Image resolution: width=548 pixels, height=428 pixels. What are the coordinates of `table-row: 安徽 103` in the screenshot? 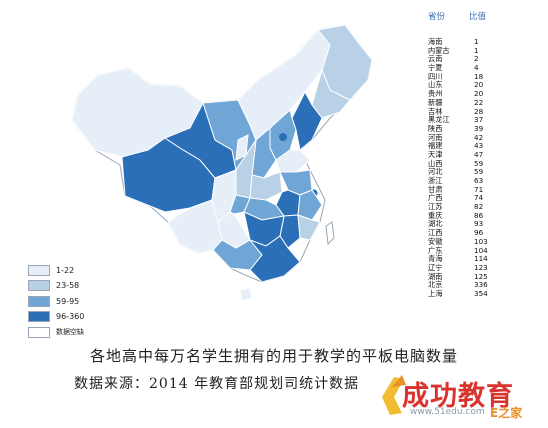 It's located at (473, 241).